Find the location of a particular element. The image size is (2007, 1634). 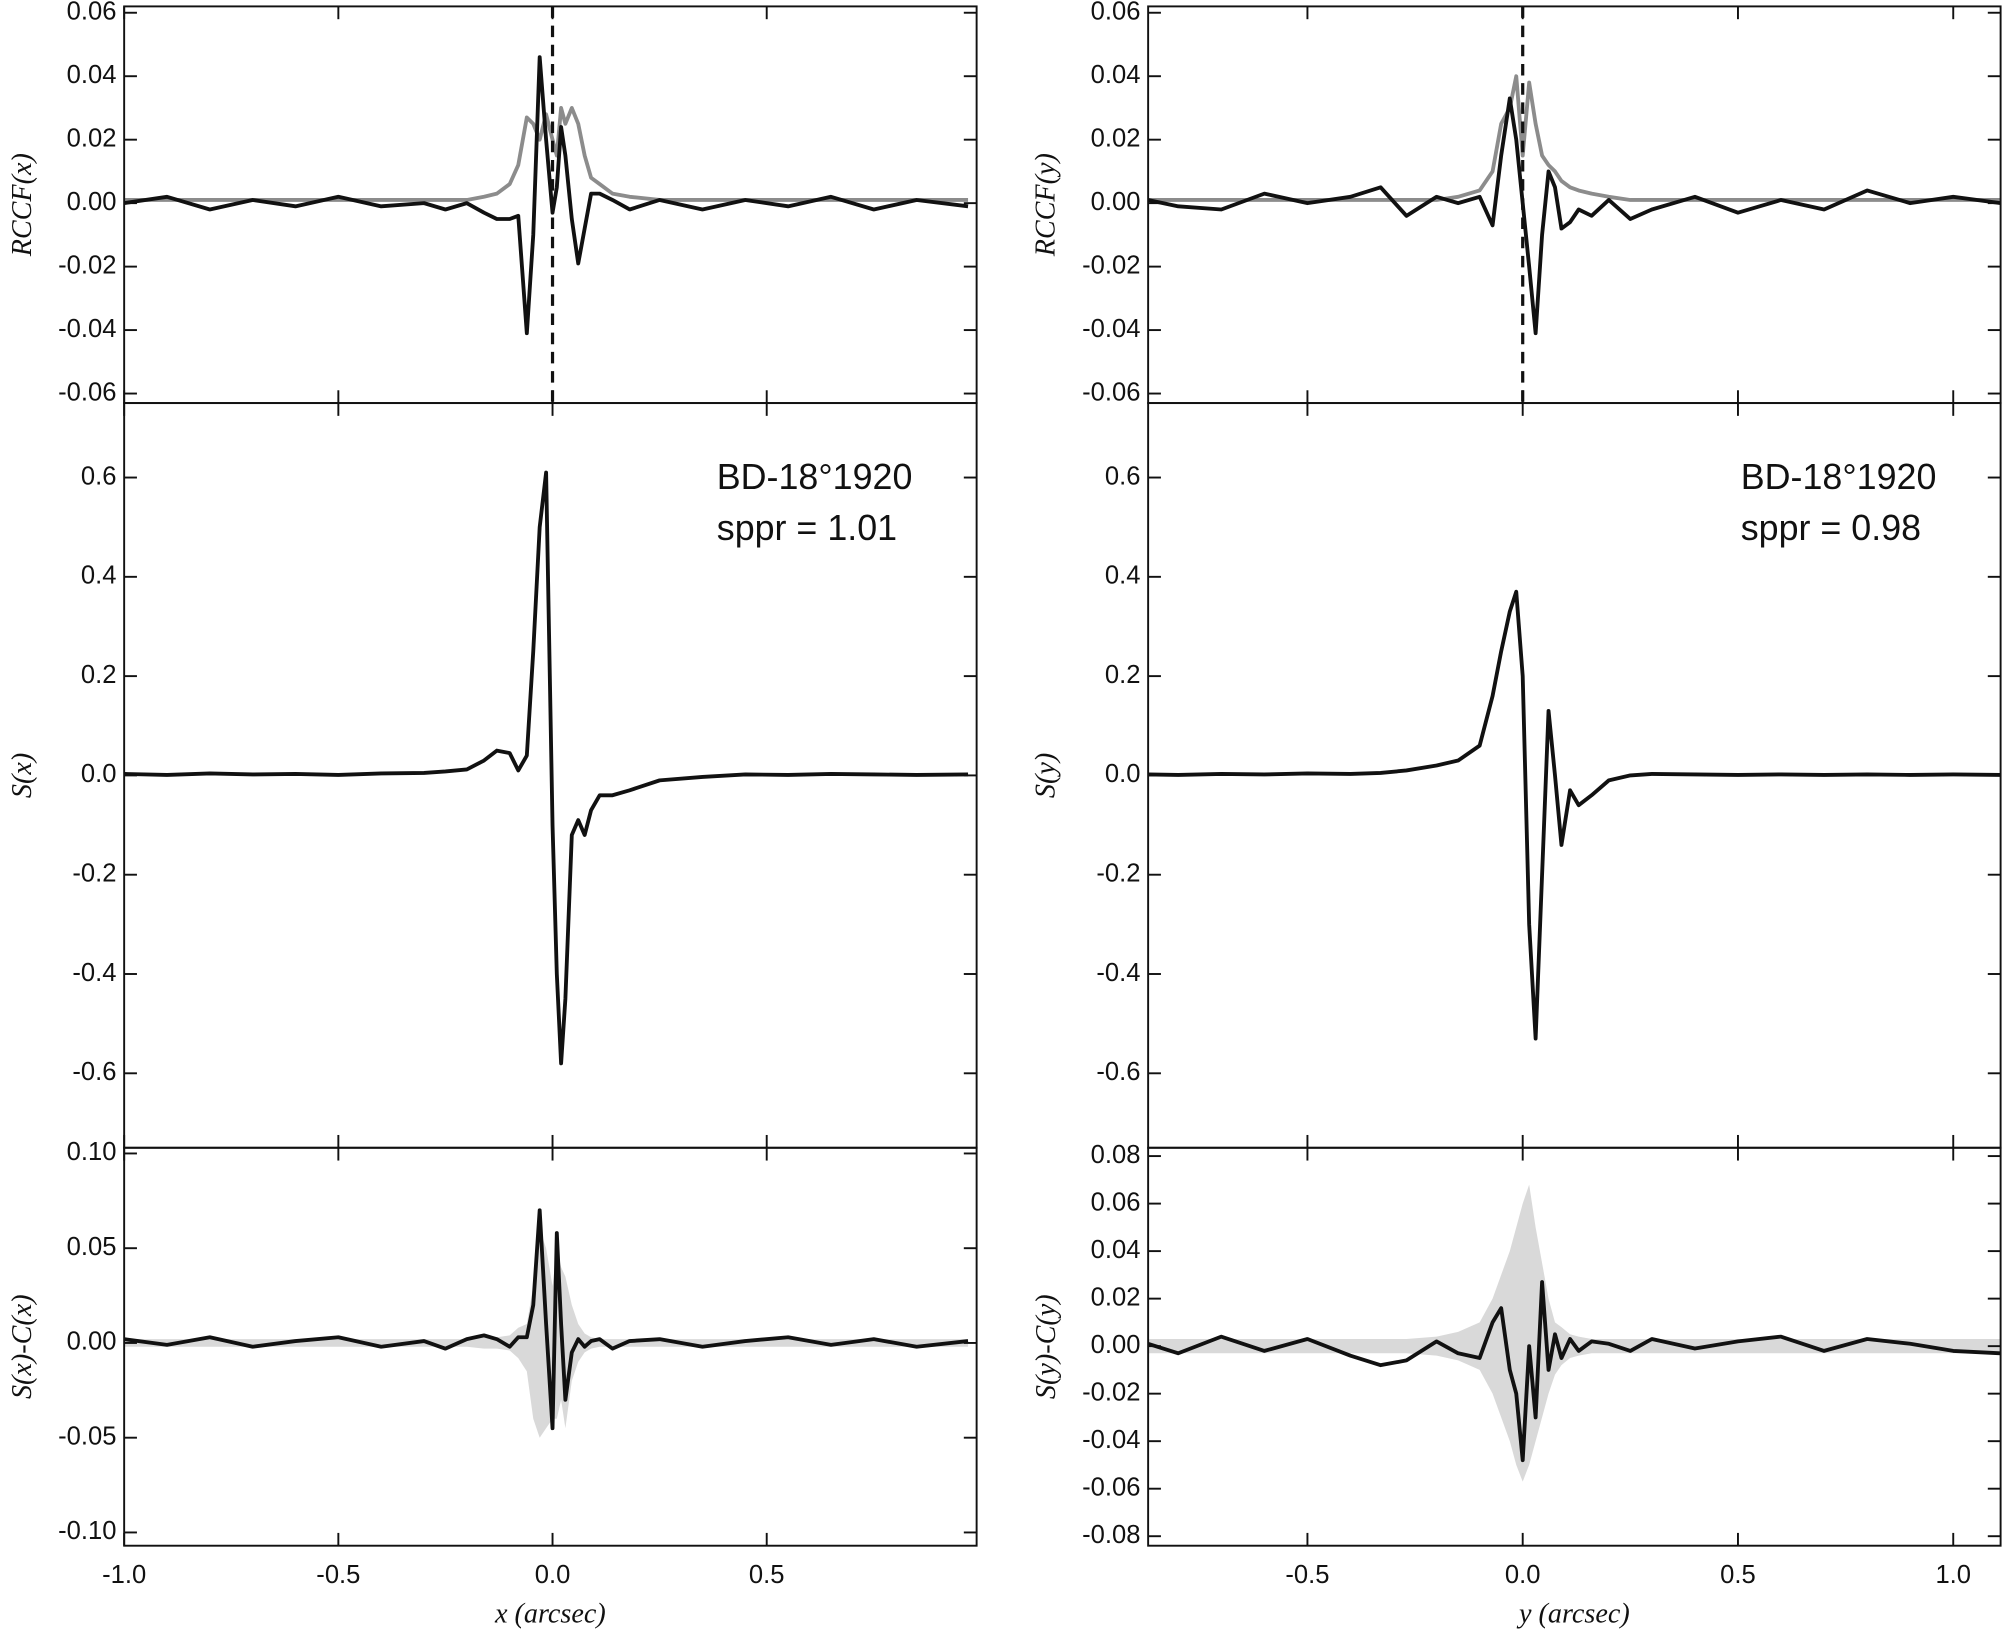

error-band is located at coordinates (1574, 1333).